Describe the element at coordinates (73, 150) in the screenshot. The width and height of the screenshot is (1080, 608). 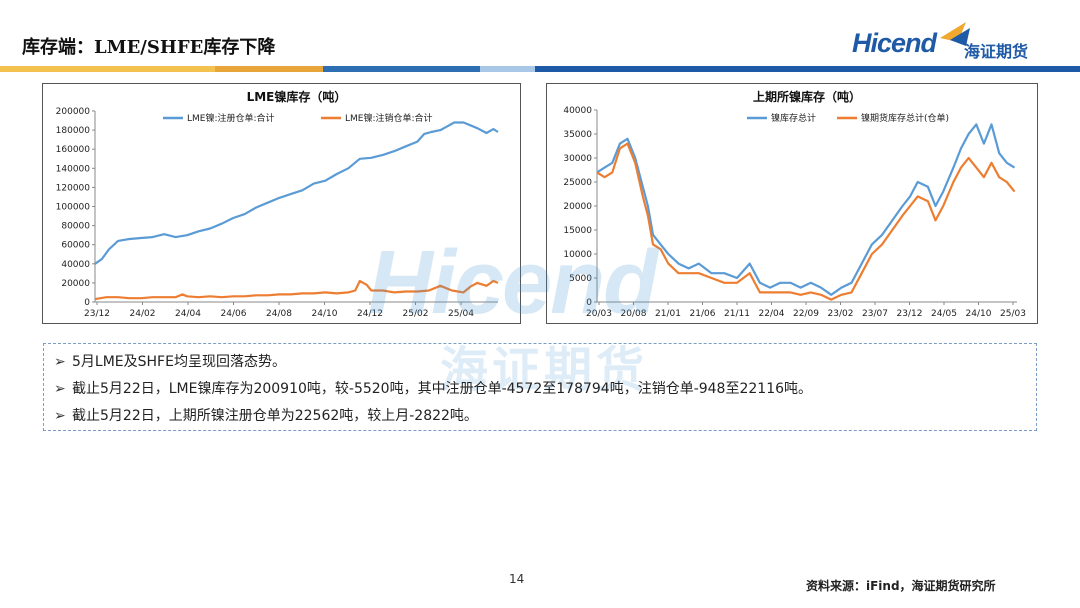
I see `y-tick-label: 160000` at that location.